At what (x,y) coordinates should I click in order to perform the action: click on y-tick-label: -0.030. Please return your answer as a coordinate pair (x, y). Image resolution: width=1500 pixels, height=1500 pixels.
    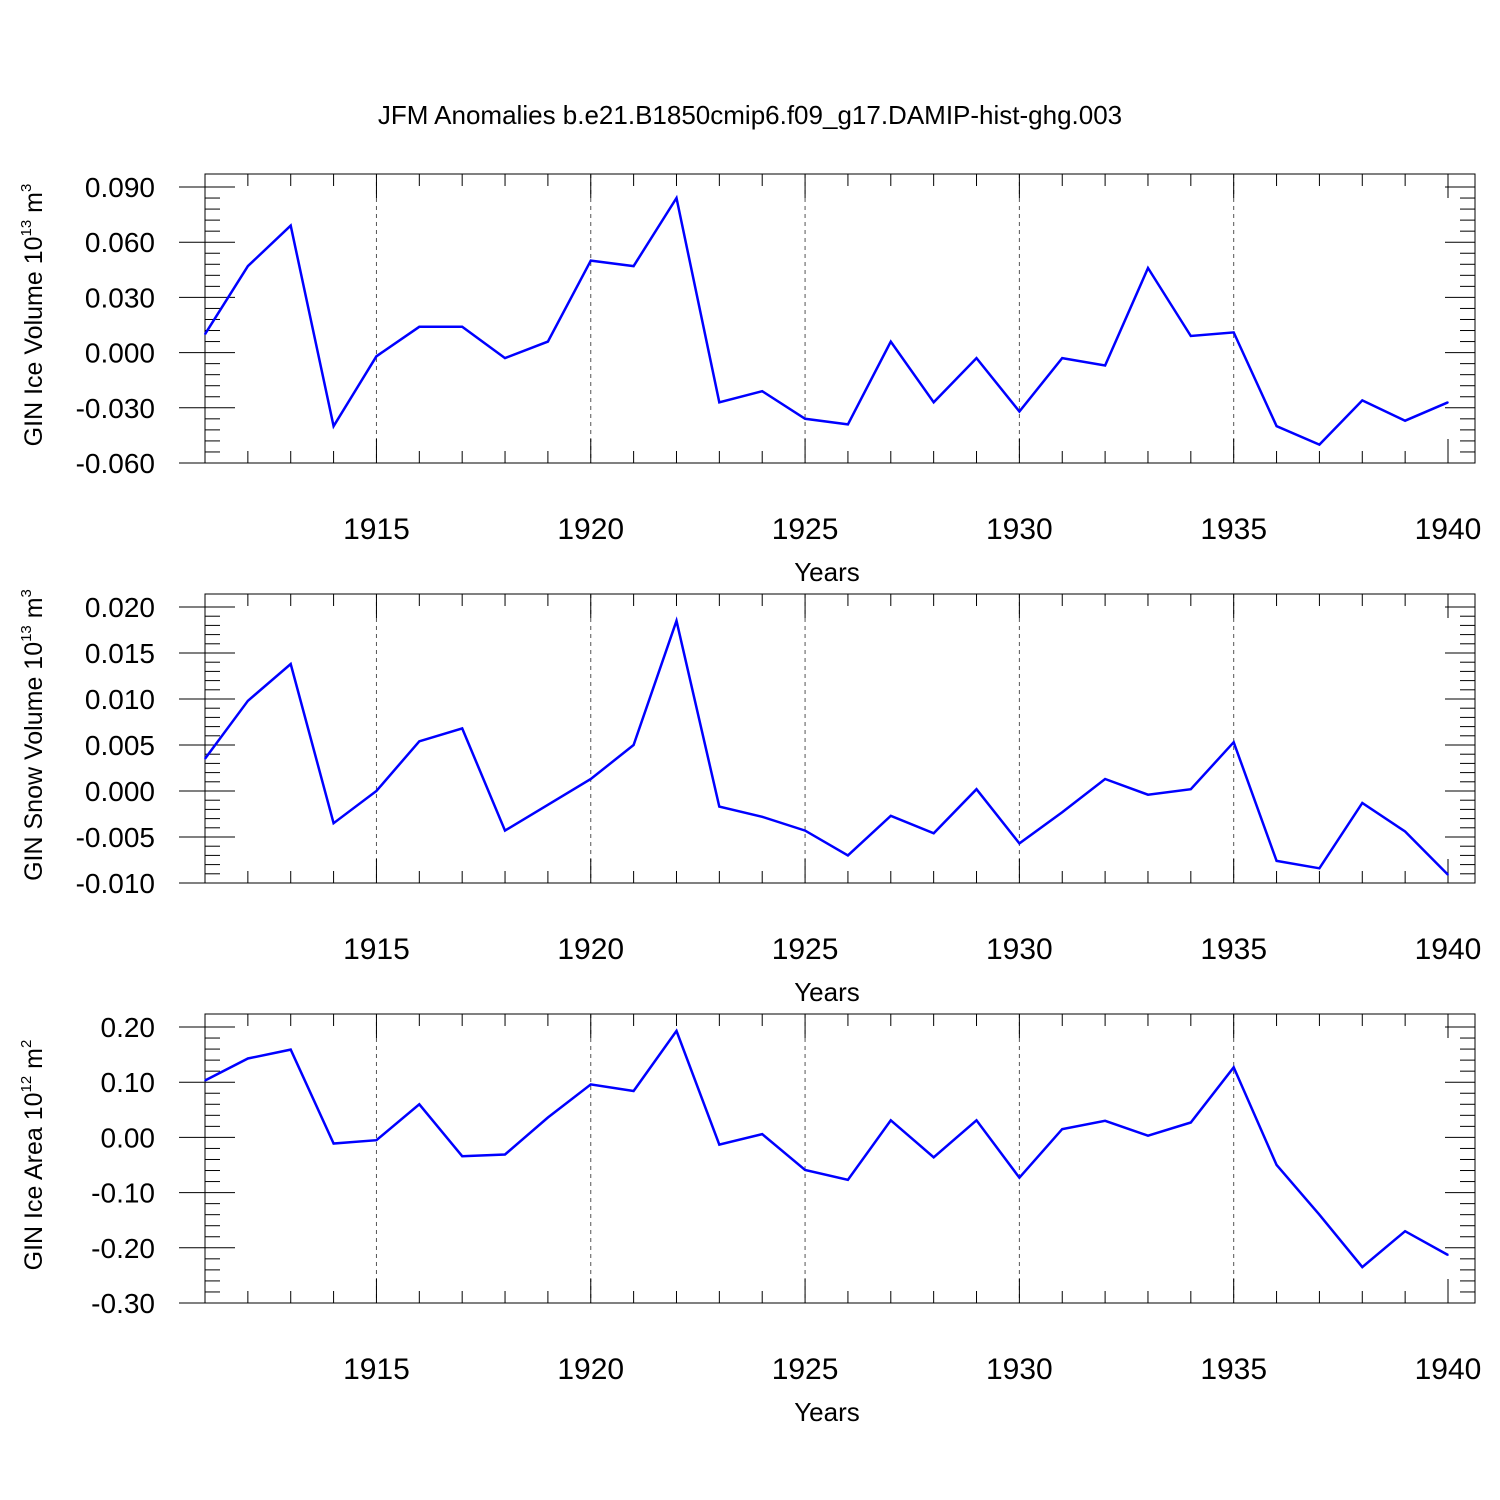
    Looking at the image, I should click on (115, 408).